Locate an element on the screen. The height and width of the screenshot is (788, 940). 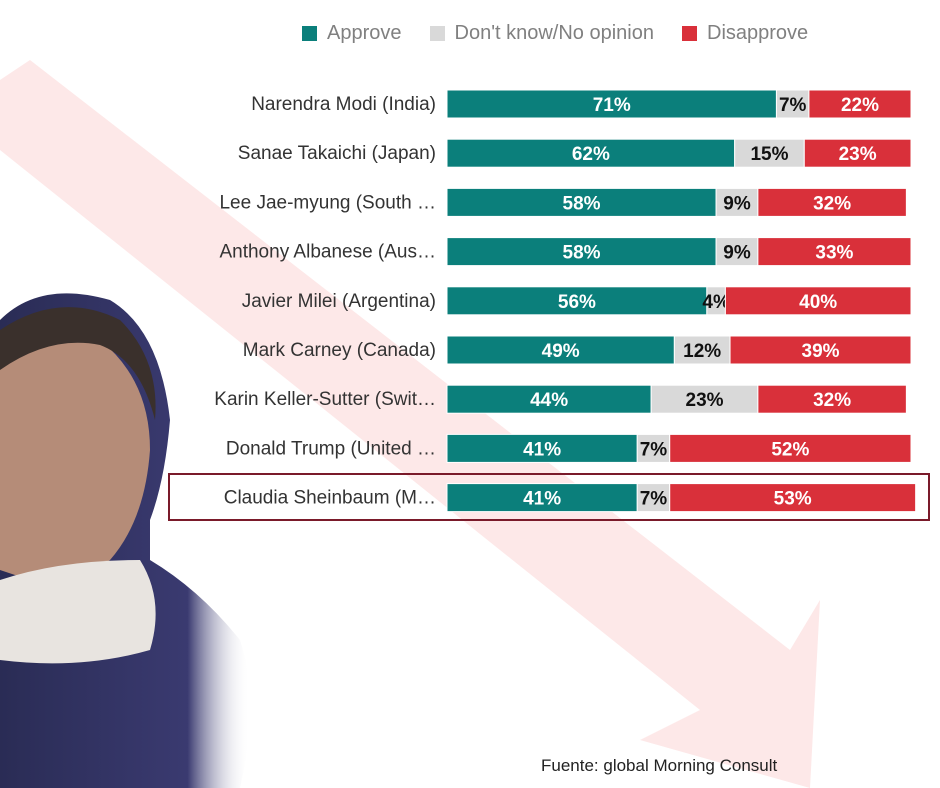
legend: Approve Don't know/No opinion Disapprove is located at coordinates (569, 33).